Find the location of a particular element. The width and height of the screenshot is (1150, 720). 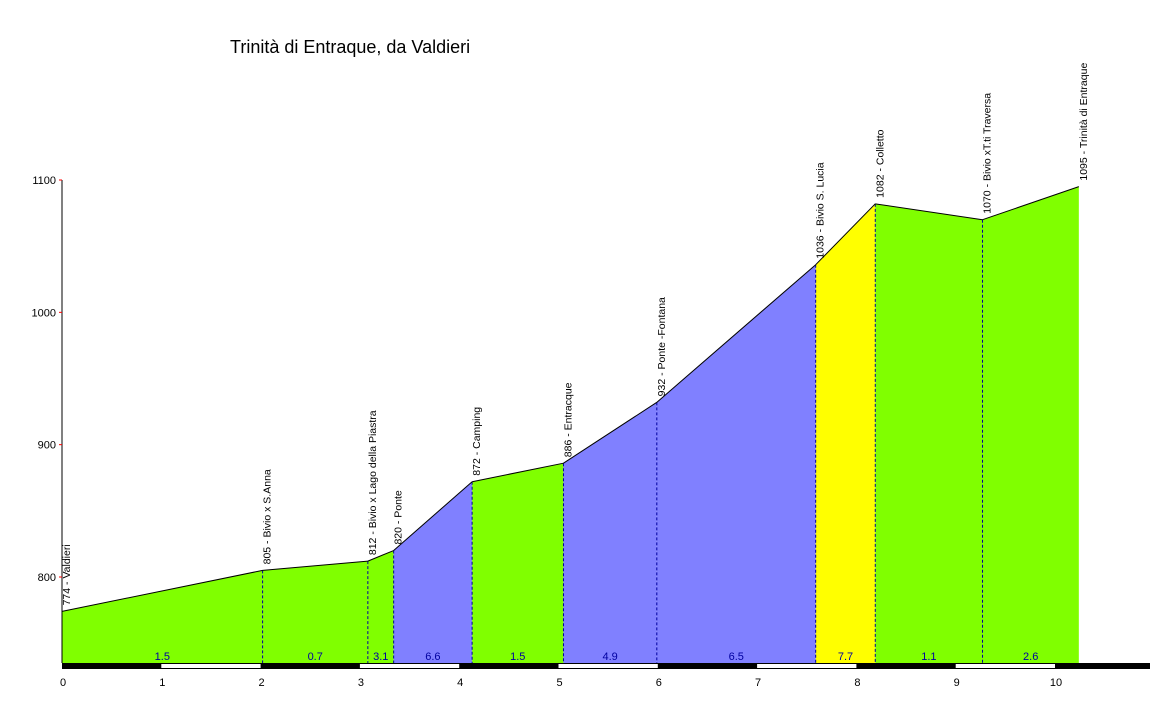

gradient-label: 6.5 is located at coordinates (736, 657).